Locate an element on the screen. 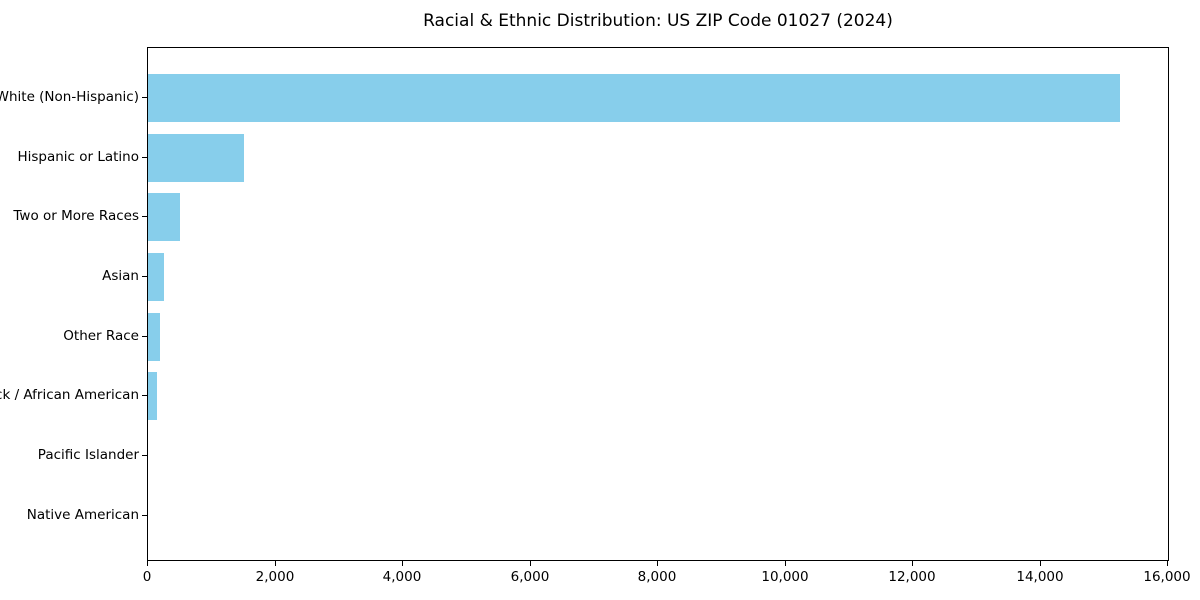  x-tick-label: 4,000 is located at coordinates (402, 577).